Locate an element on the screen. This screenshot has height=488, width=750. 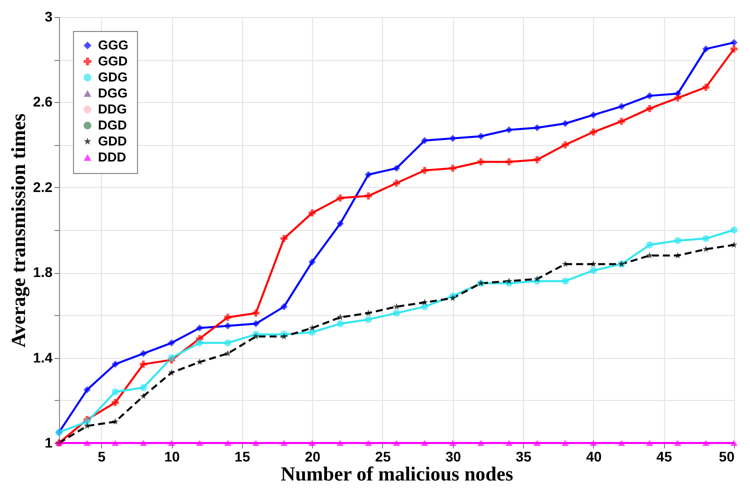
x-axis-title: Number of malicious nodes is located at coordinates (397, 475).